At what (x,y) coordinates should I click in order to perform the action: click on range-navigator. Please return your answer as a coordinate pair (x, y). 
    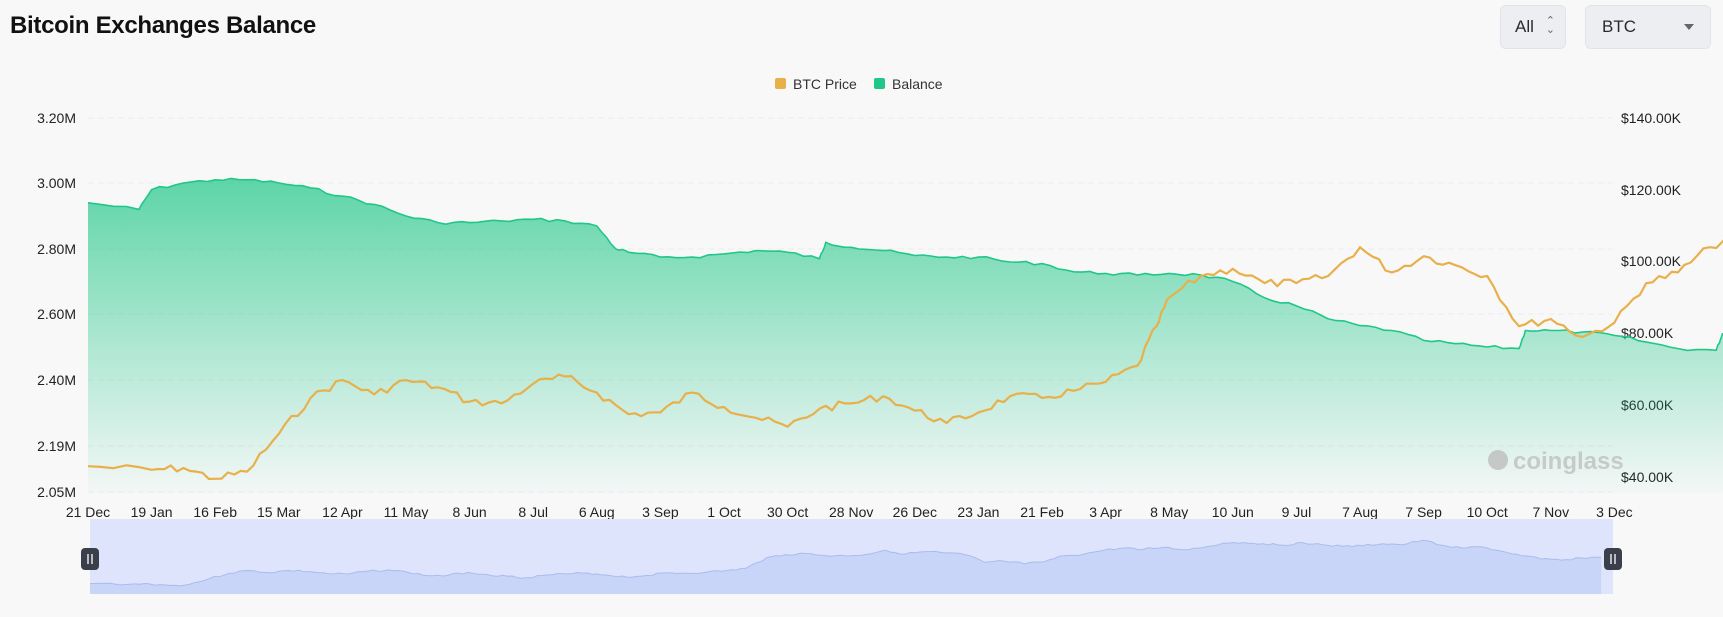
    Looking at the image, I should click on (851, 556).